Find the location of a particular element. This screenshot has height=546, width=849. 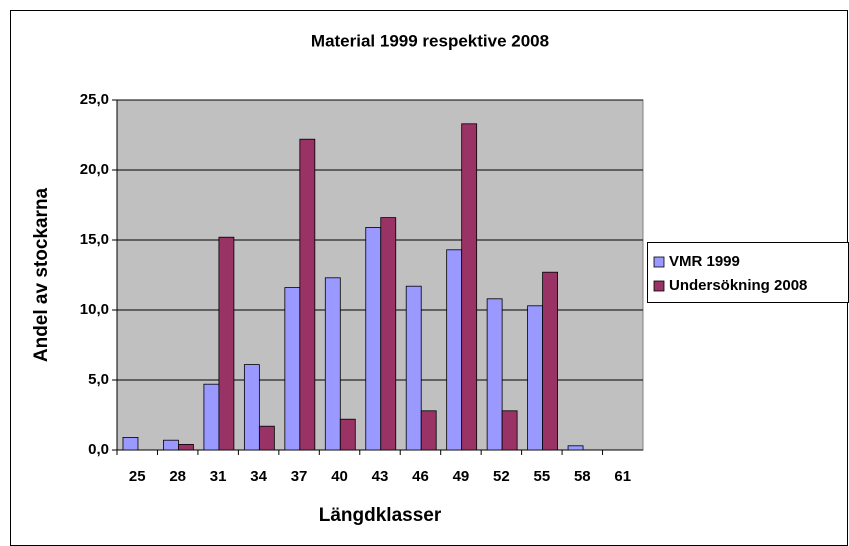

x-tick-label: 61 is located at coordinates (622, 476).